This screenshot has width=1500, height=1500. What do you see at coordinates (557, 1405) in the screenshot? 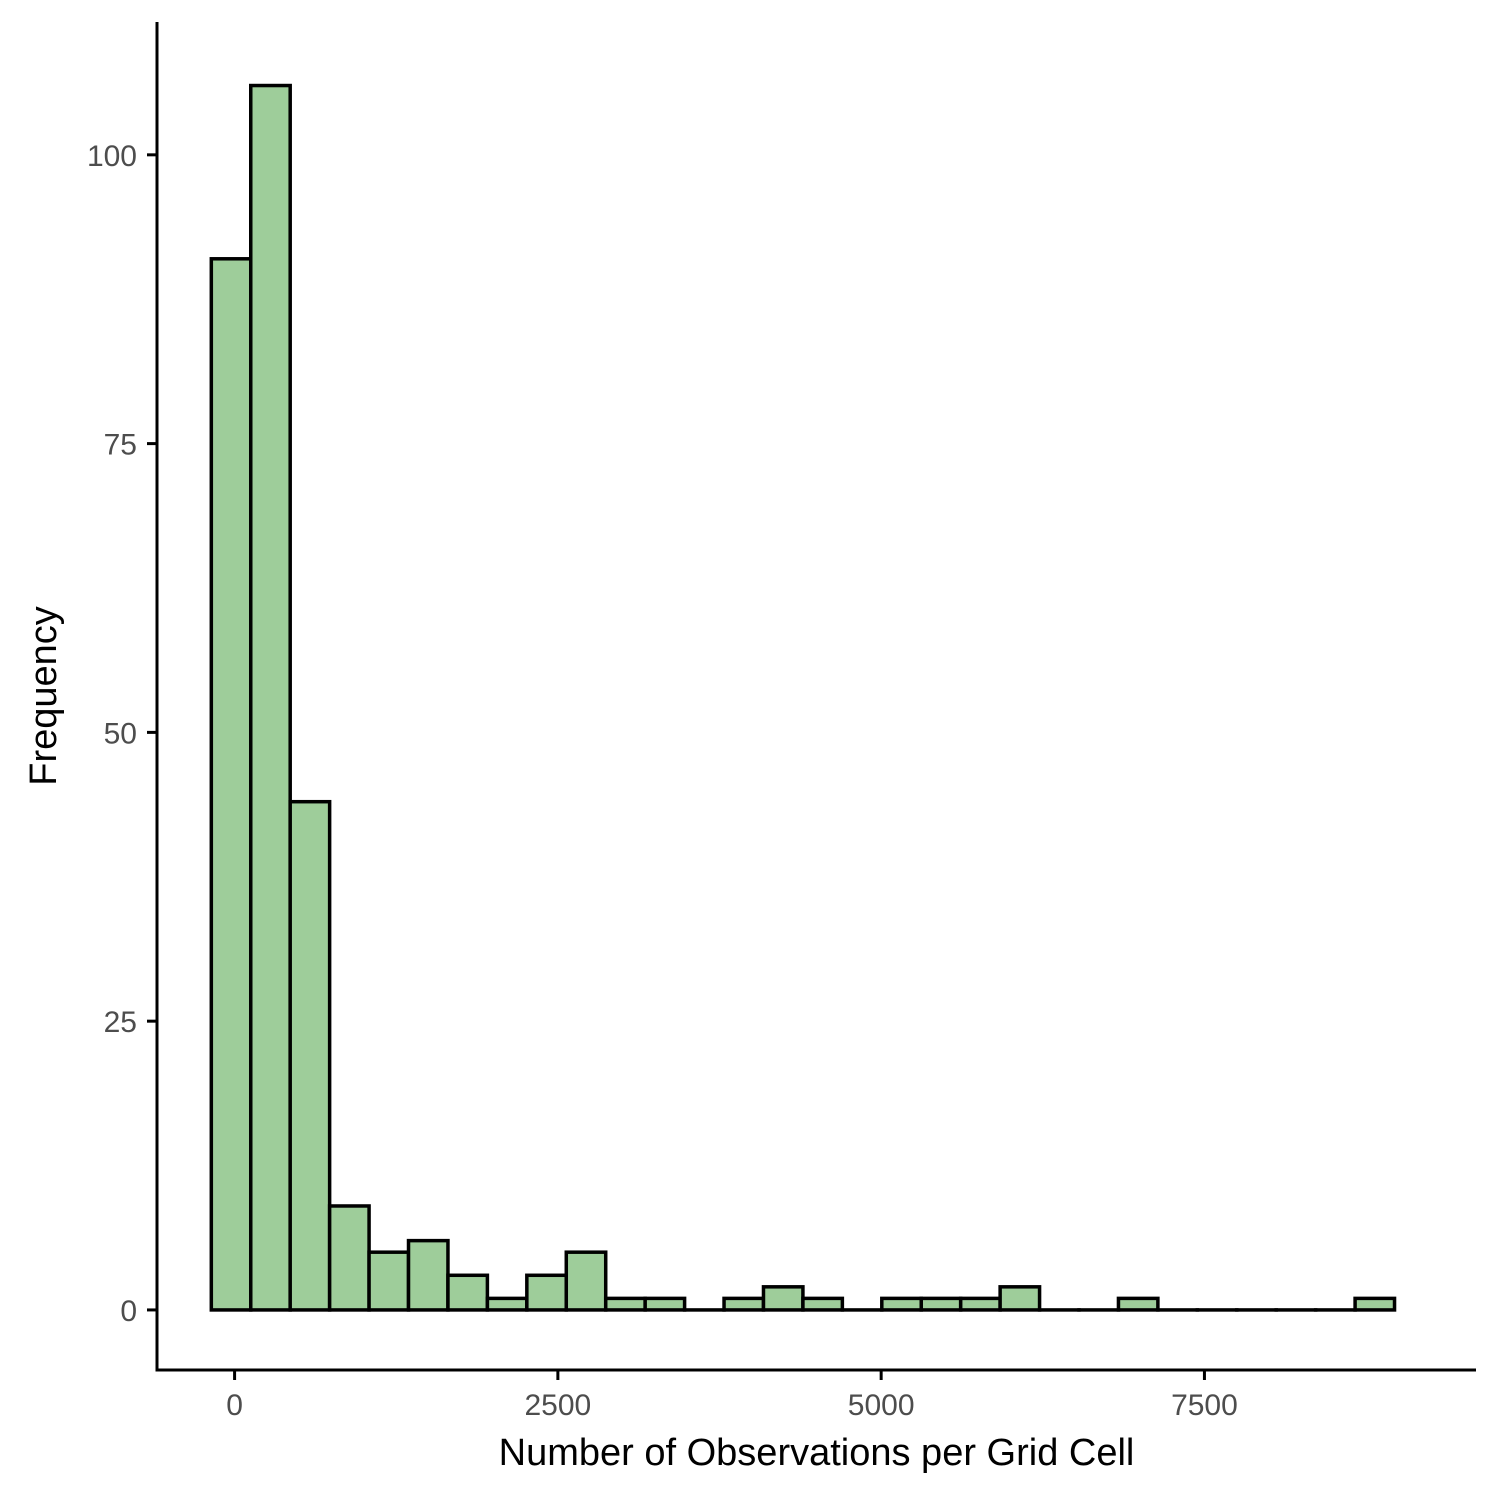
I see `x-tick-label: 2500` at bounding box center [557, 1405].